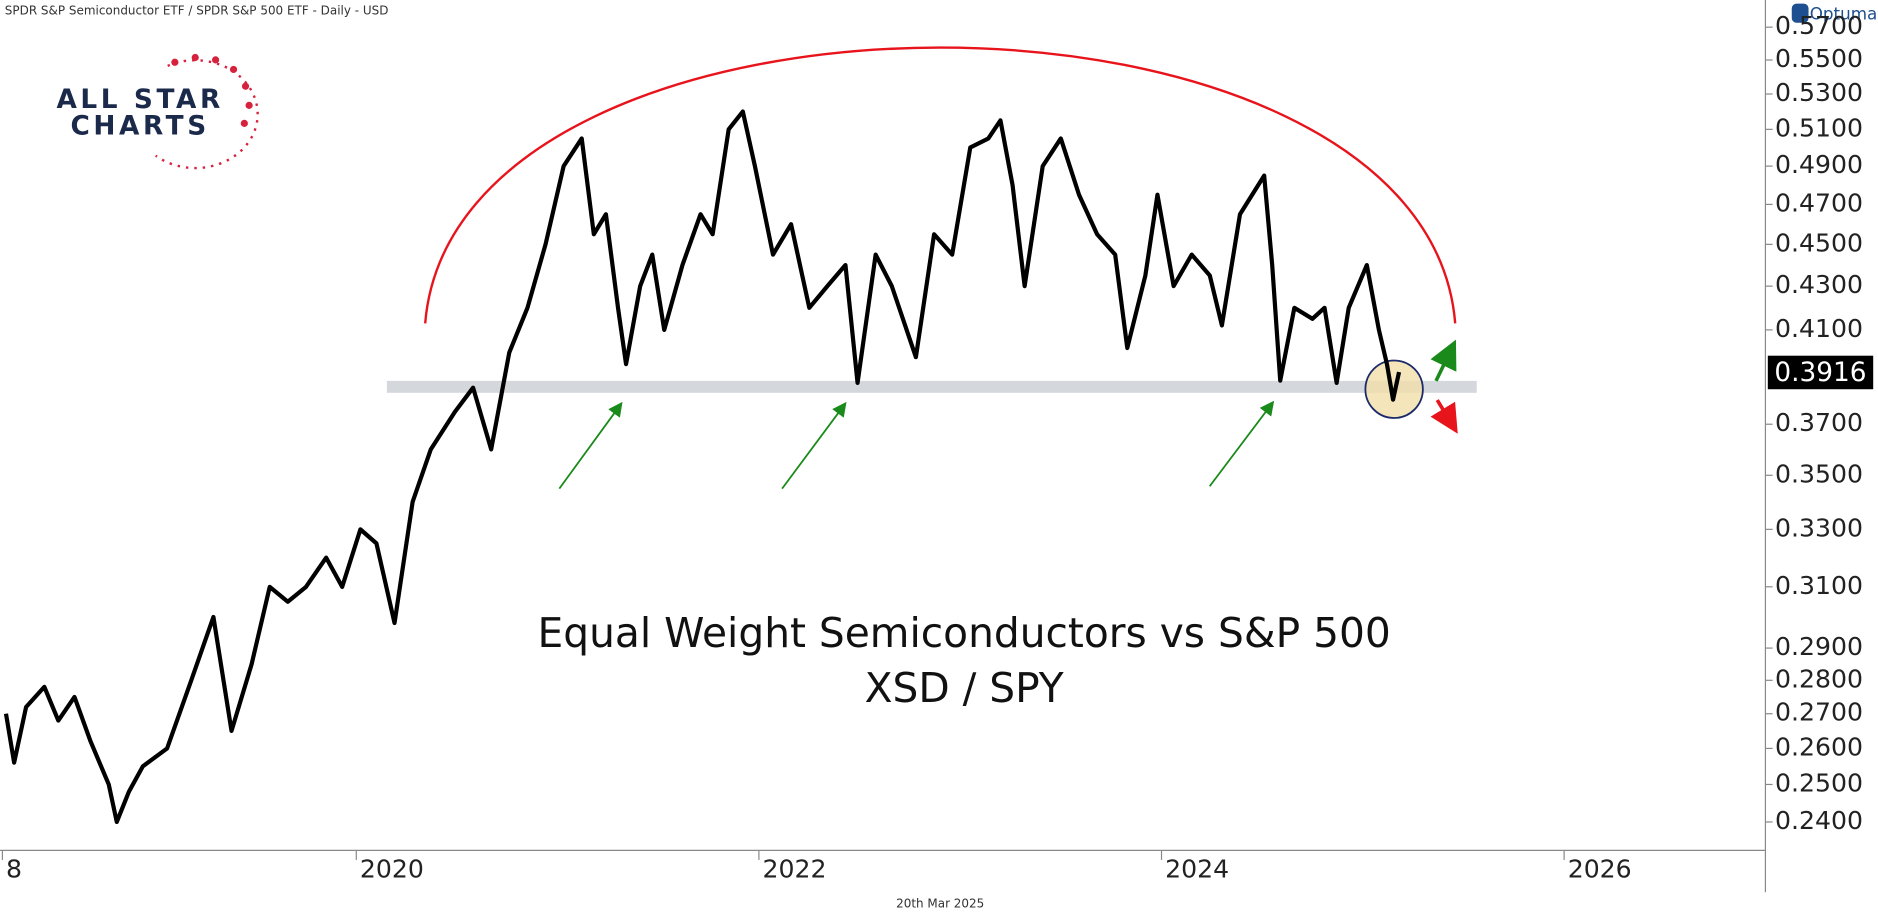 Image resolution: width=1878 pixels, height=924 pixels. I want to click on y-tick-label: 0.5700, so click(1819, 25).